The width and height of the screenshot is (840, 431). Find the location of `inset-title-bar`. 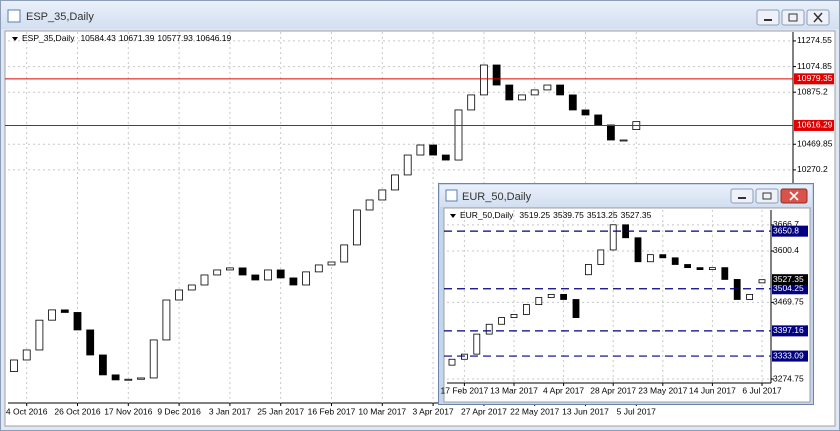

inset-title-bar is located at coordinates (626, 196).